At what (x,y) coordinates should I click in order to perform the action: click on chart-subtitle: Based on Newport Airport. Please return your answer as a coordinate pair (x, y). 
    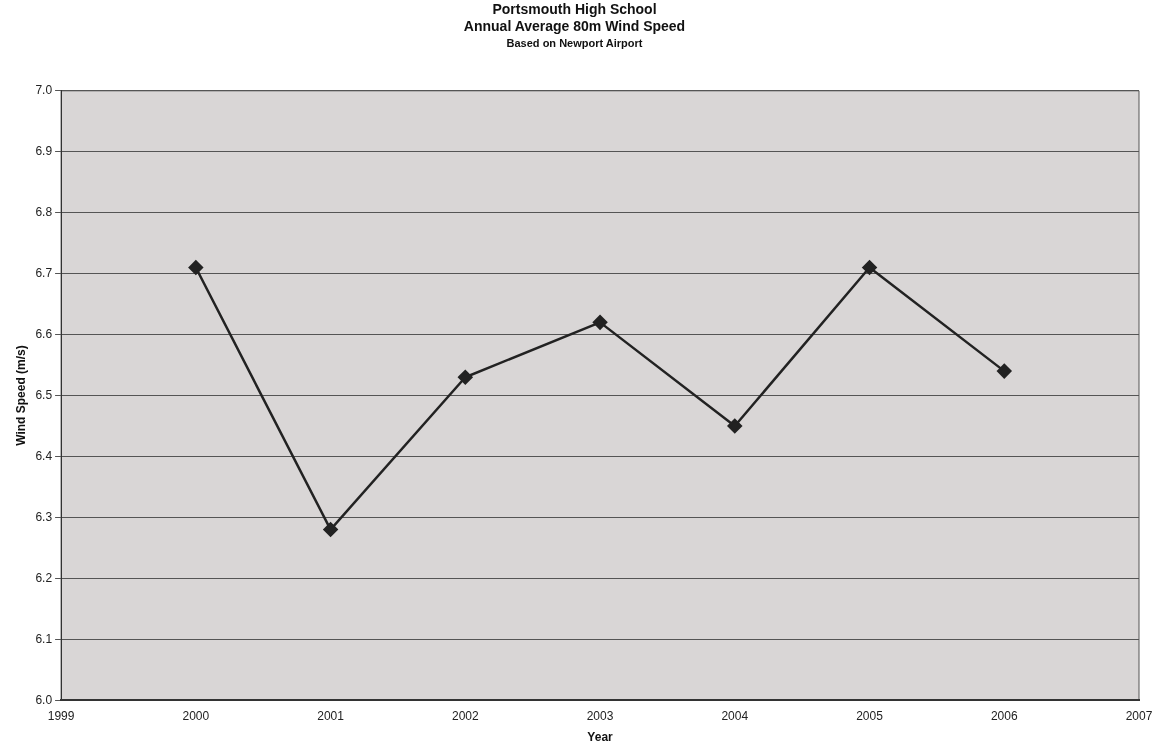
    Looking at the image, I should click on (574, 43).